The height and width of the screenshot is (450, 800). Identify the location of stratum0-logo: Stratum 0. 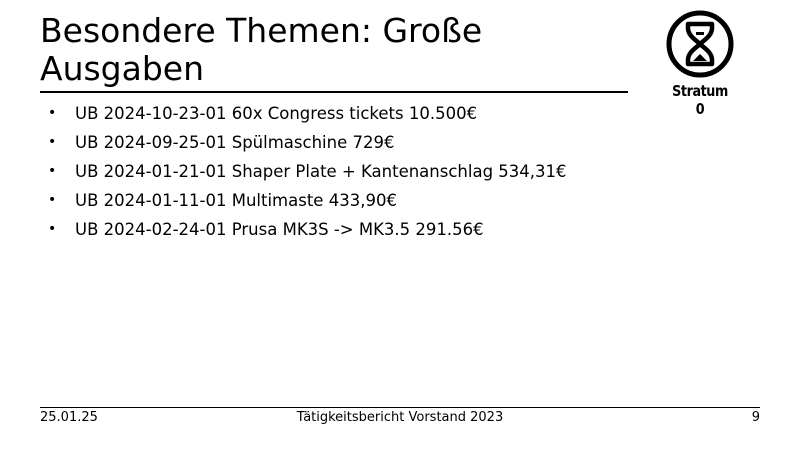
(700, 63).